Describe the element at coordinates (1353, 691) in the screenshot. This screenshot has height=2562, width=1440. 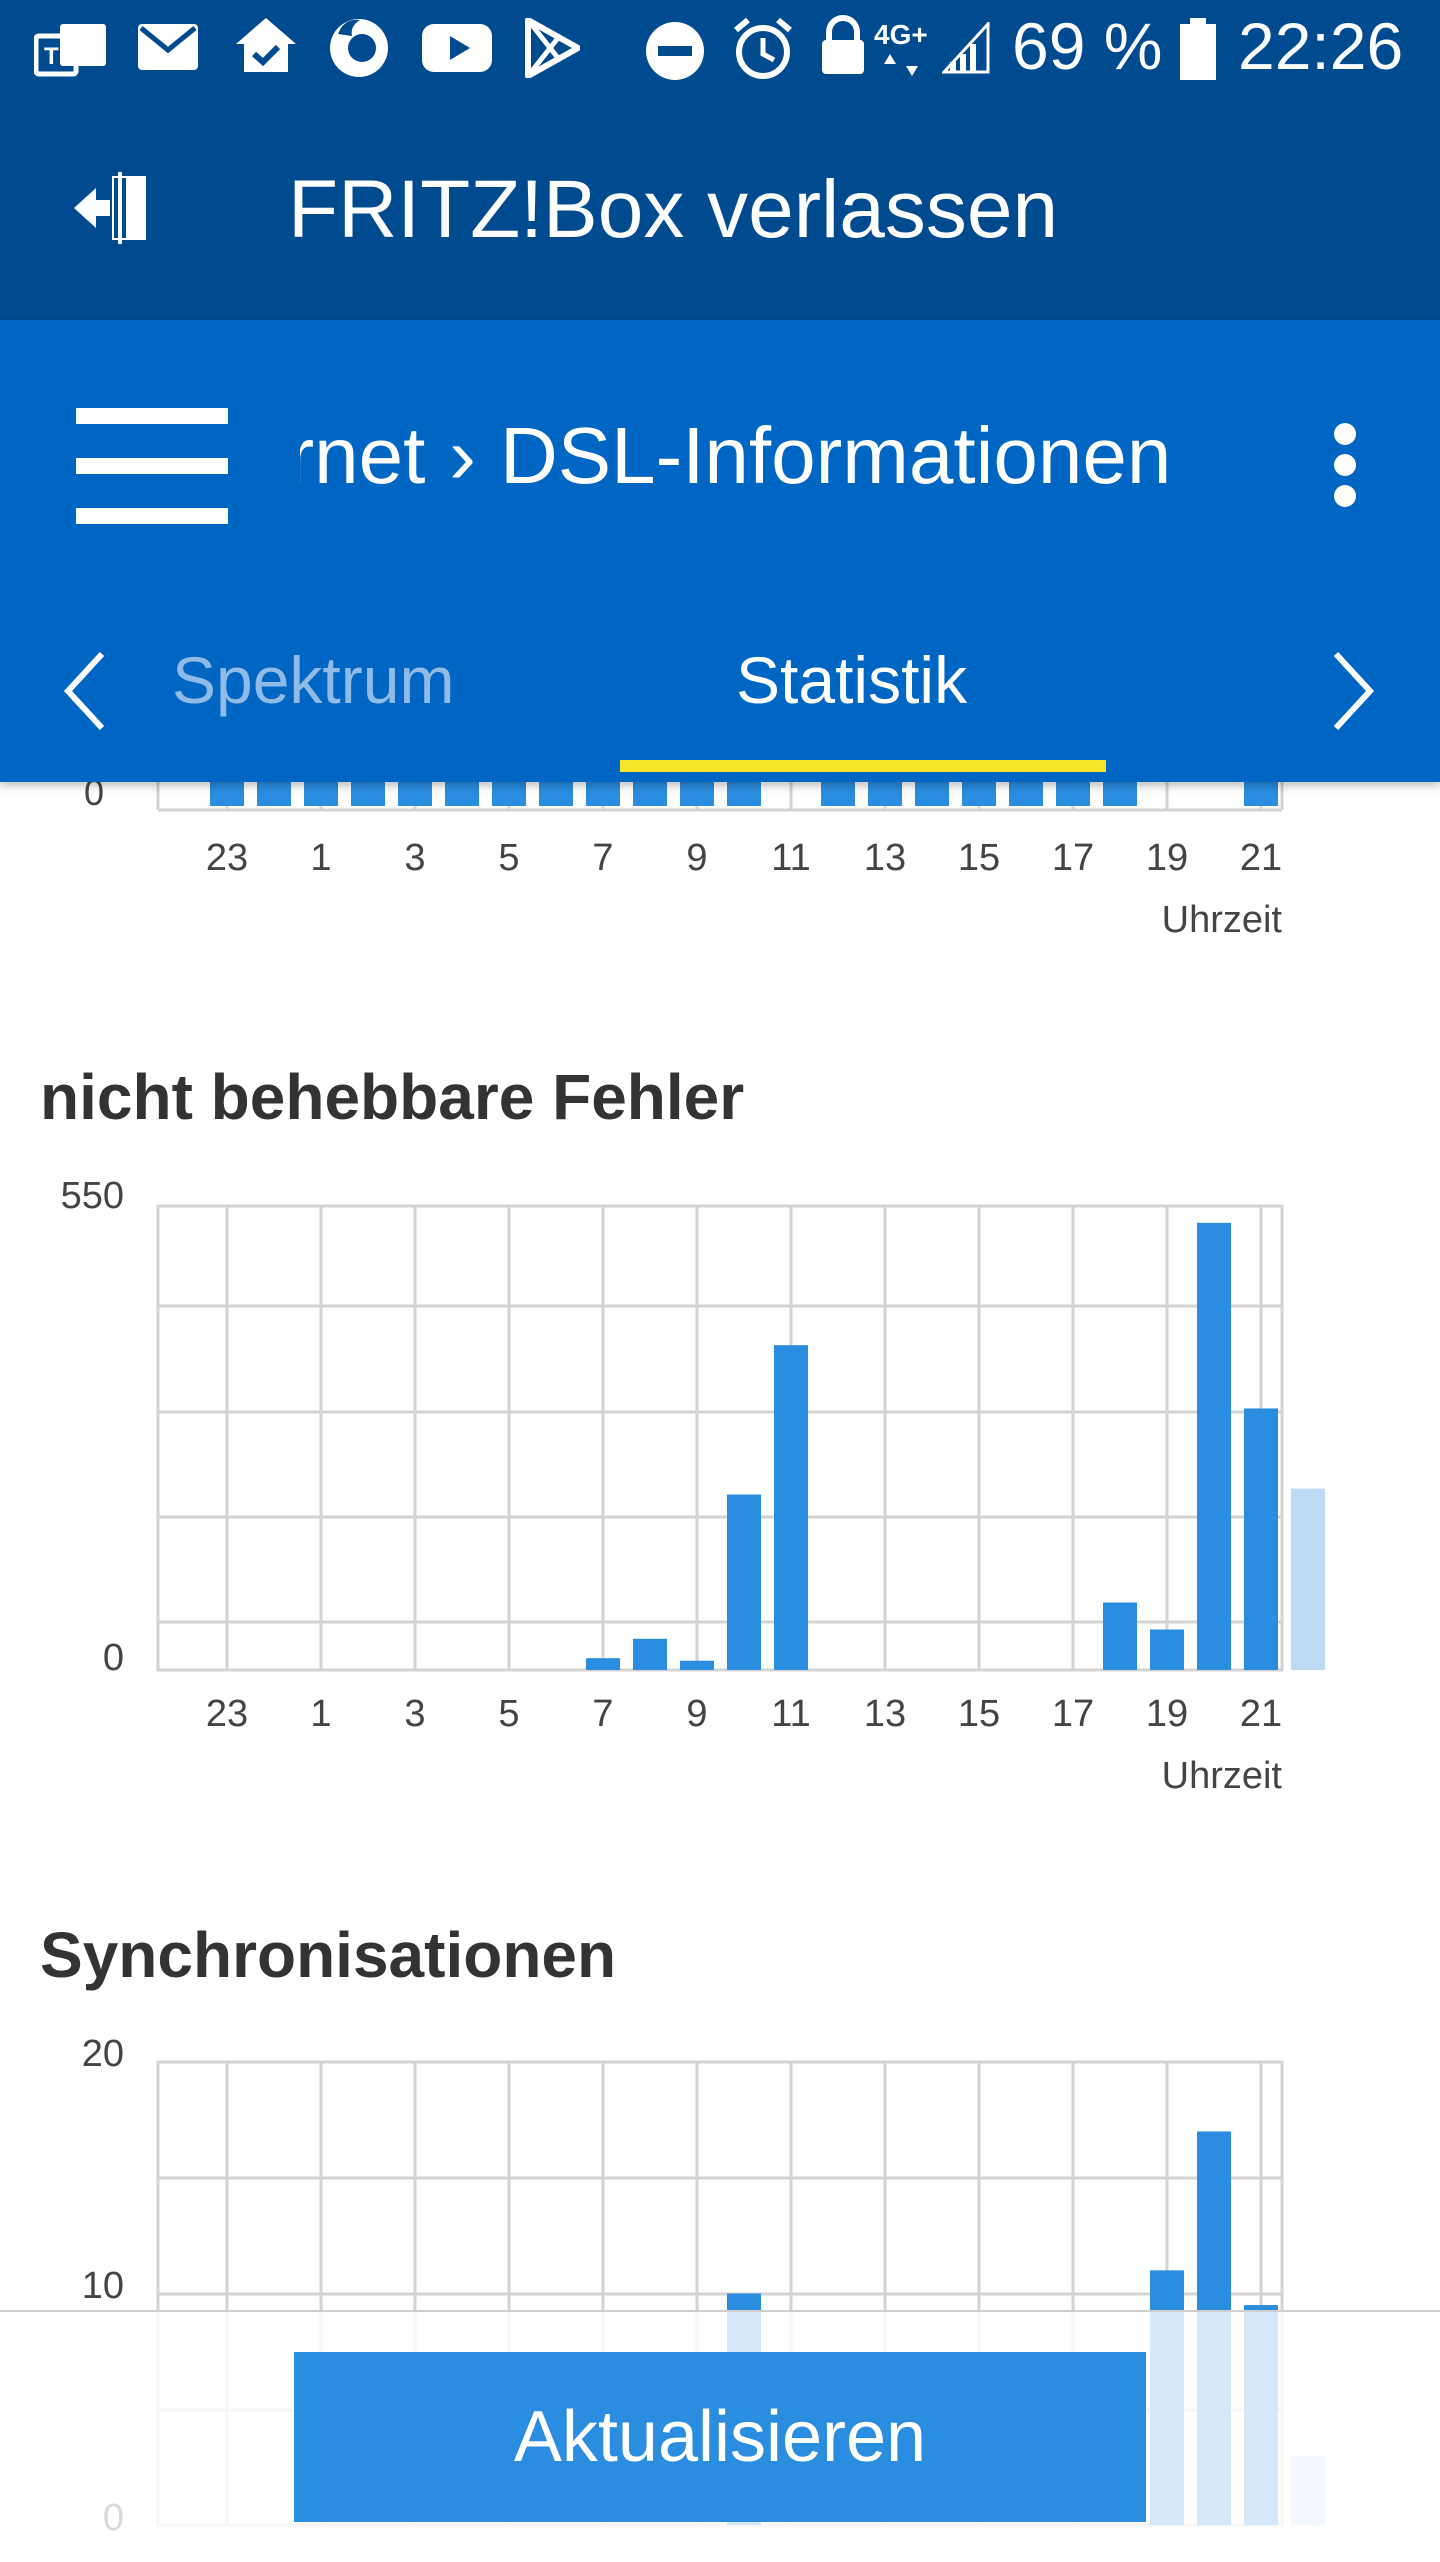
I see `chevron-right-icon` at that location.